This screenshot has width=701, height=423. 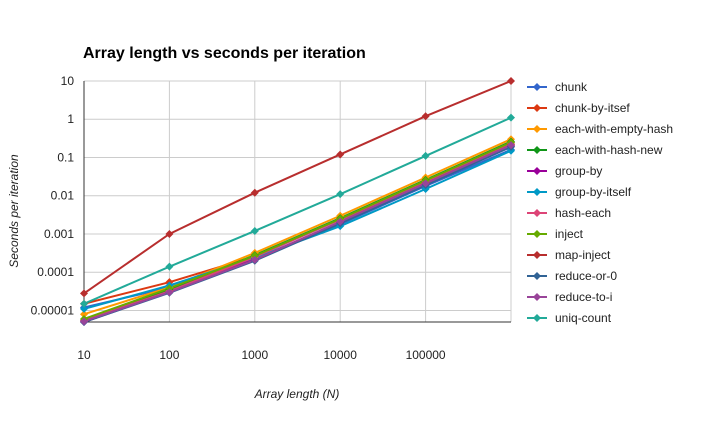 I want to click on legend-item-group-by: group-by, so click(x=564, y=171).